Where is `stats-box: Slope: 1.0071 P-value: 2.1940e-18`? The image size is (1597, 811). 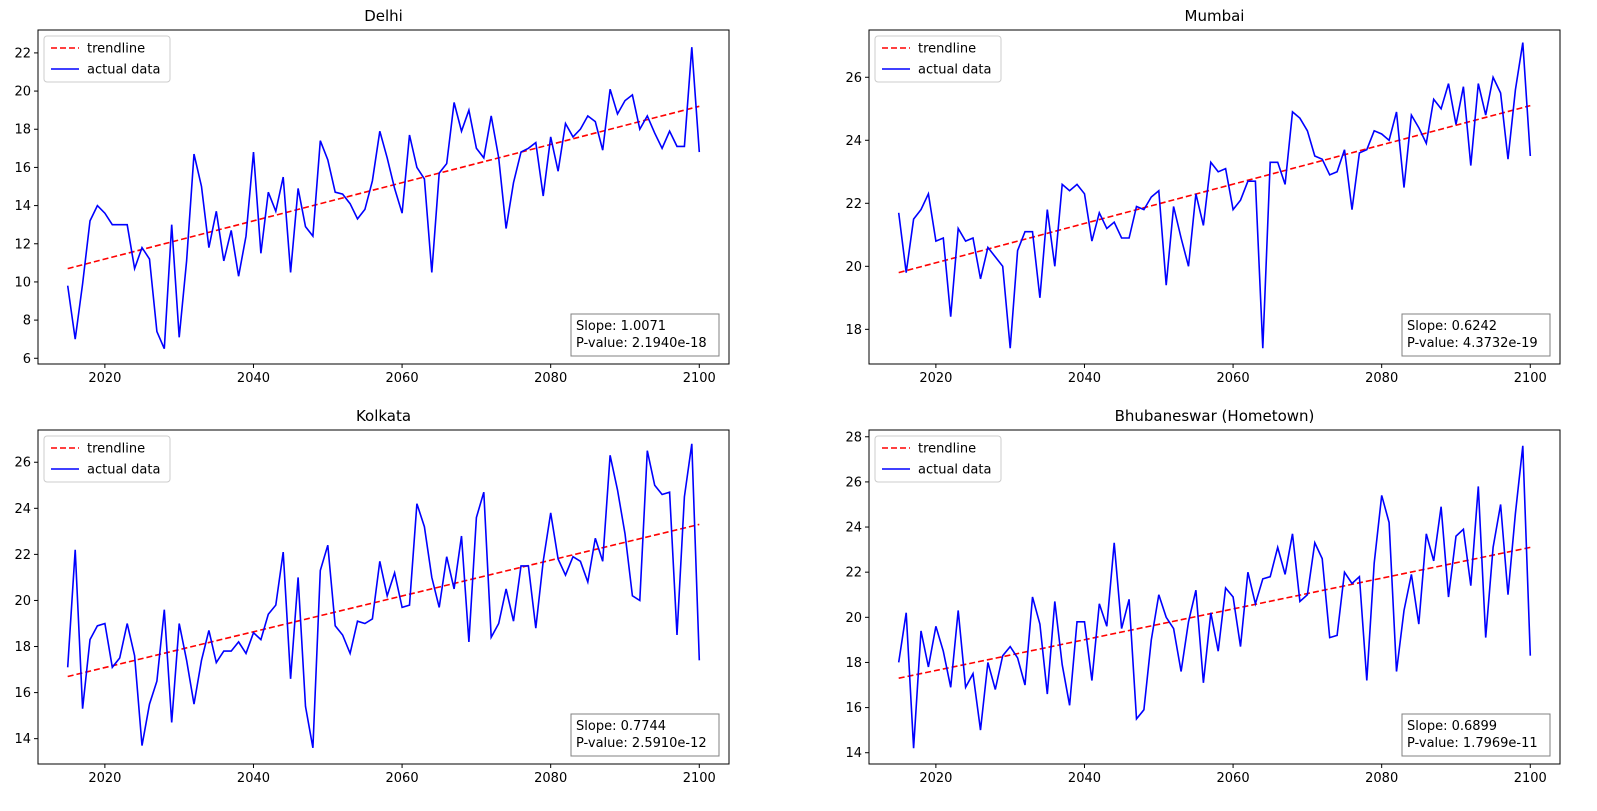 stats-box: Slope: 1.0071 P-value: 2.1940e-18 is located at coordinates (645, 335).